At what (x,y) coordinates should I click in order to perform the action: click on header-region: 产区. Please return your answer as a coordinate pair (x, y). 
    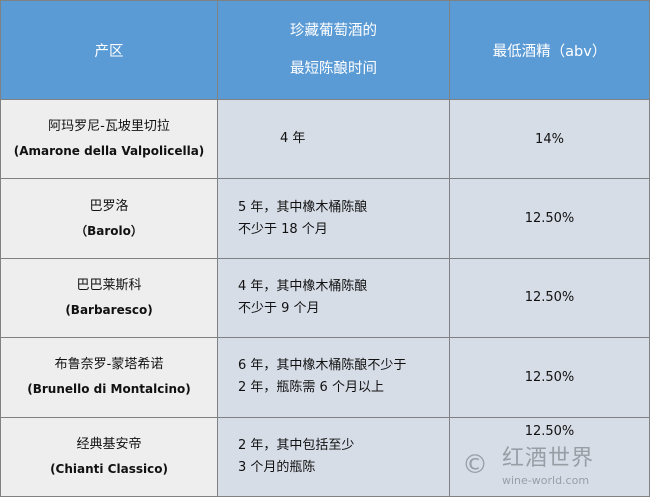
    Looking at the image, I should click on (109, 50).